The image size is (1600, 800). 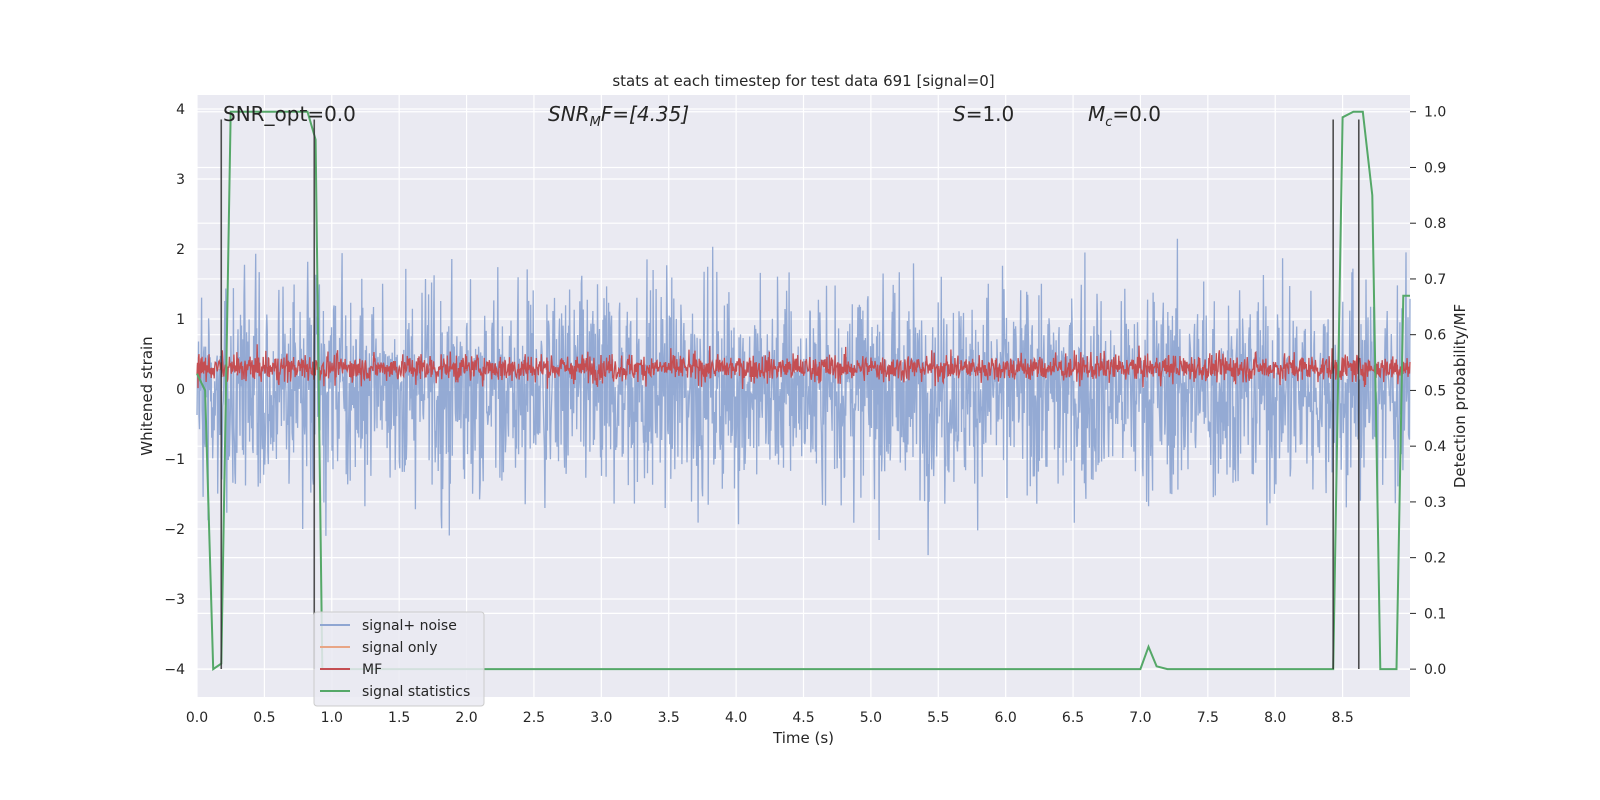 What do you see at coordinates (569, 114) in the screenshot?
I see `annotation-snr-mf-main: SNR` at bounding box center [569, 114].